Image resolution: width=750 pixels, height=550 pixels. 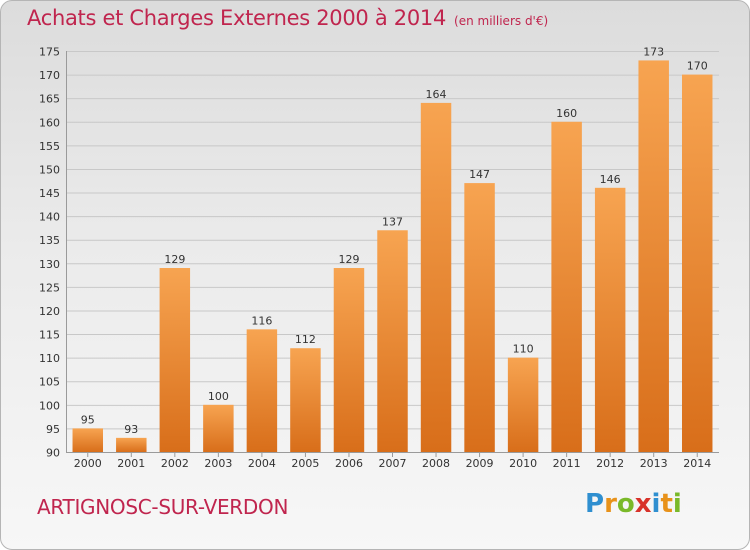 I want to click on y-tick-label: 110, so click(x=49, y=358).